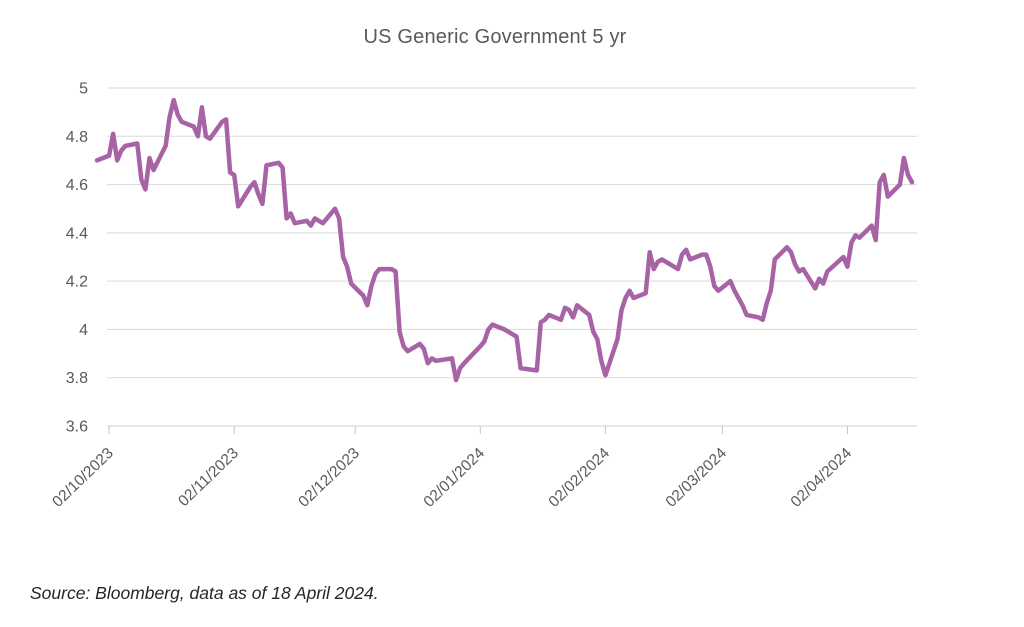 The width and height of the screenshot is (1024, 627). I want to click on y-axis-tick-label: 4.4, so click(77, 233).